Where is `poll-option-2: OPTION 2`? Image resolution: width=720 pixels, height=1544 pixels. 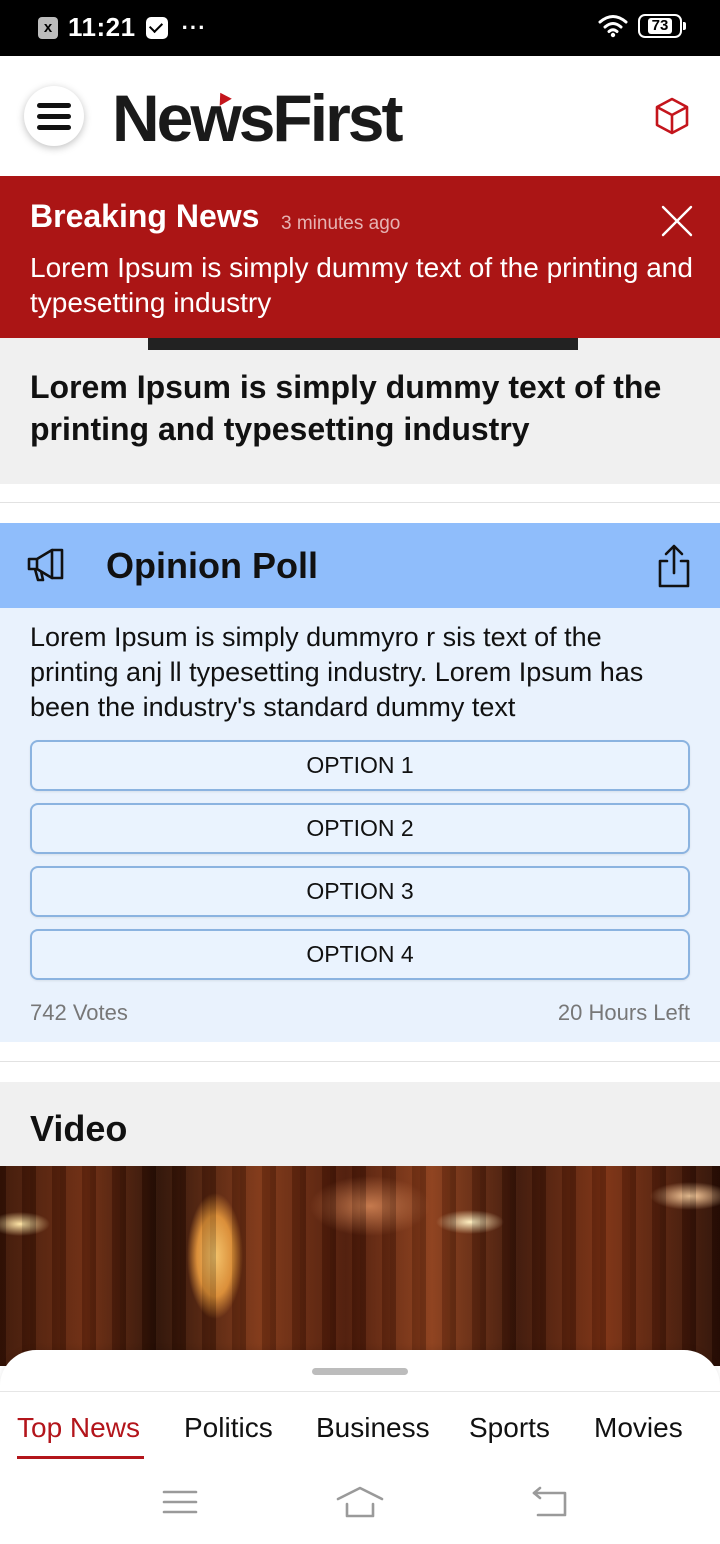
poll-option-2: OPTION 2 is located at coordinates (360, 828).